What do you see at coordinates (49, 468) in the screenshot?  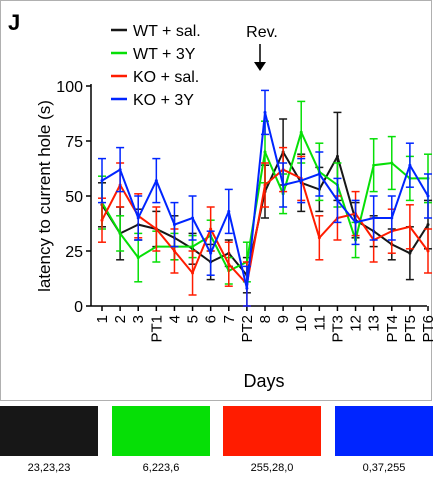 I see `swatch-label: 23,23,23` at bounding box center [49, 468].